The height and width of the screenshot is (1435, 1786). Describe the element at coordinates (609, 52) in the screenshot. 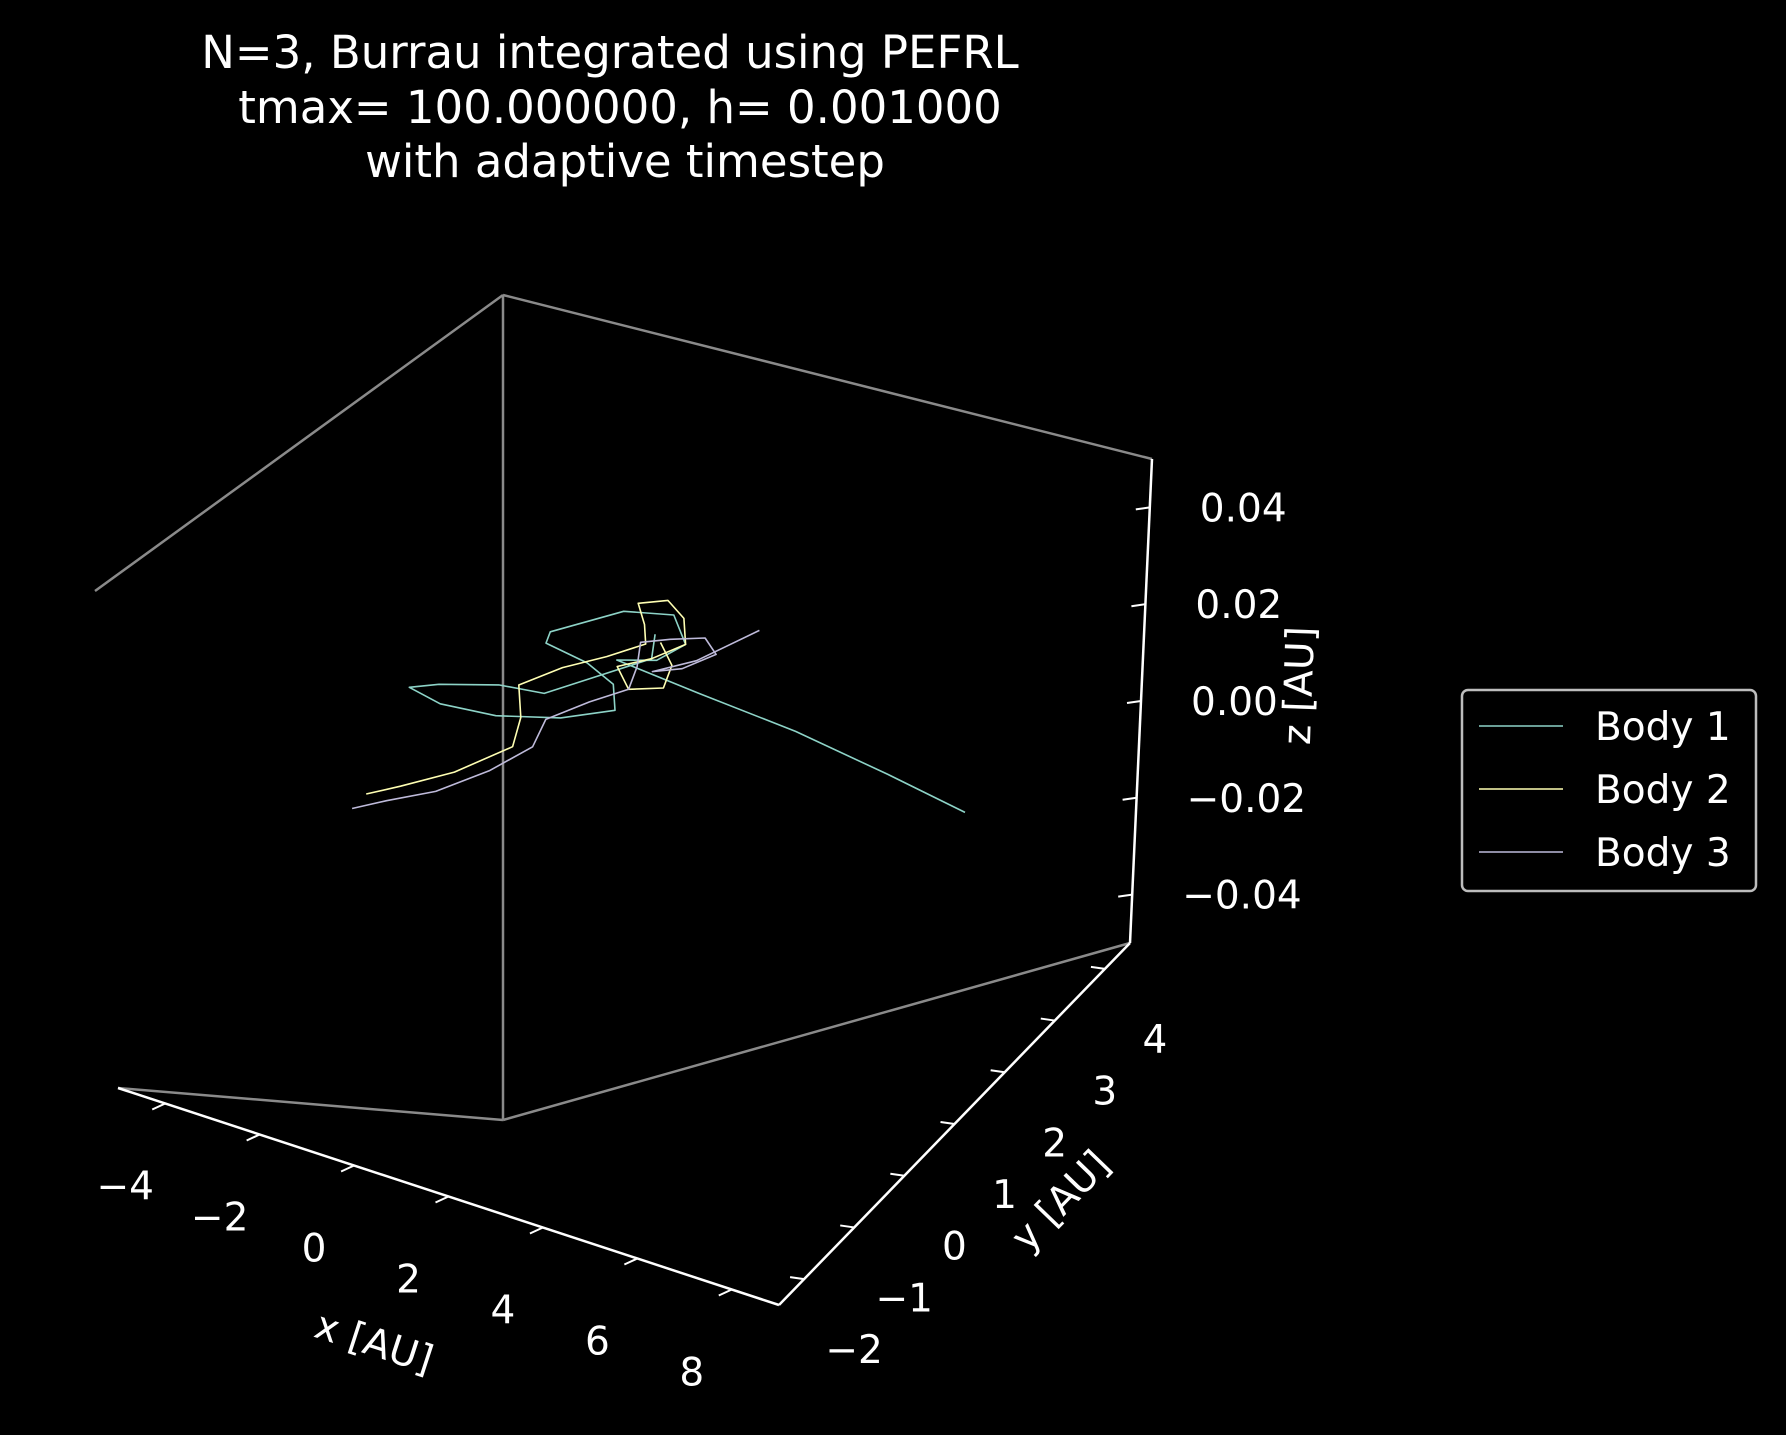

I see `title-line-1: N=3, Burrau integrated using PEFRL` at that location.